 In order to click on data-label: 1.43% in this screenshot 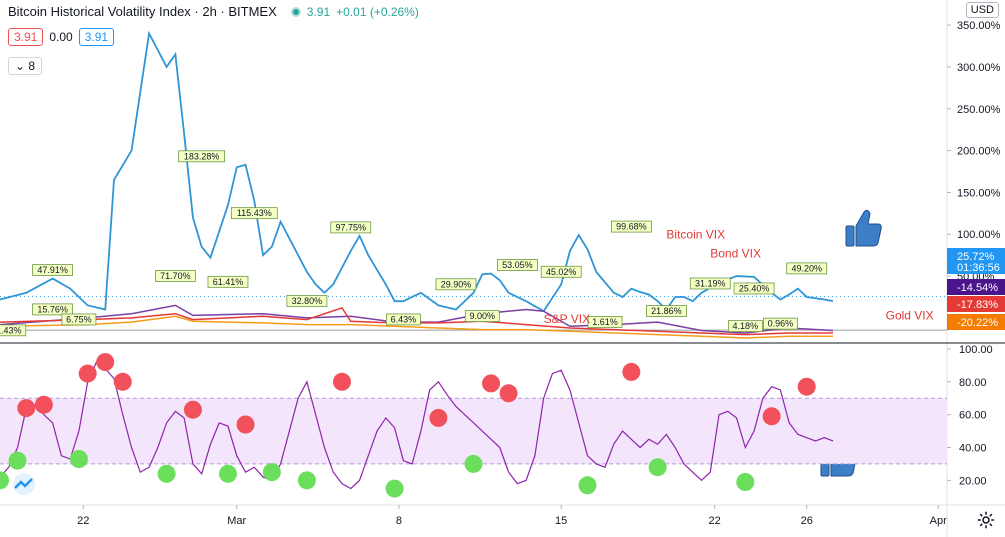, I will do `click(13, 330)`.